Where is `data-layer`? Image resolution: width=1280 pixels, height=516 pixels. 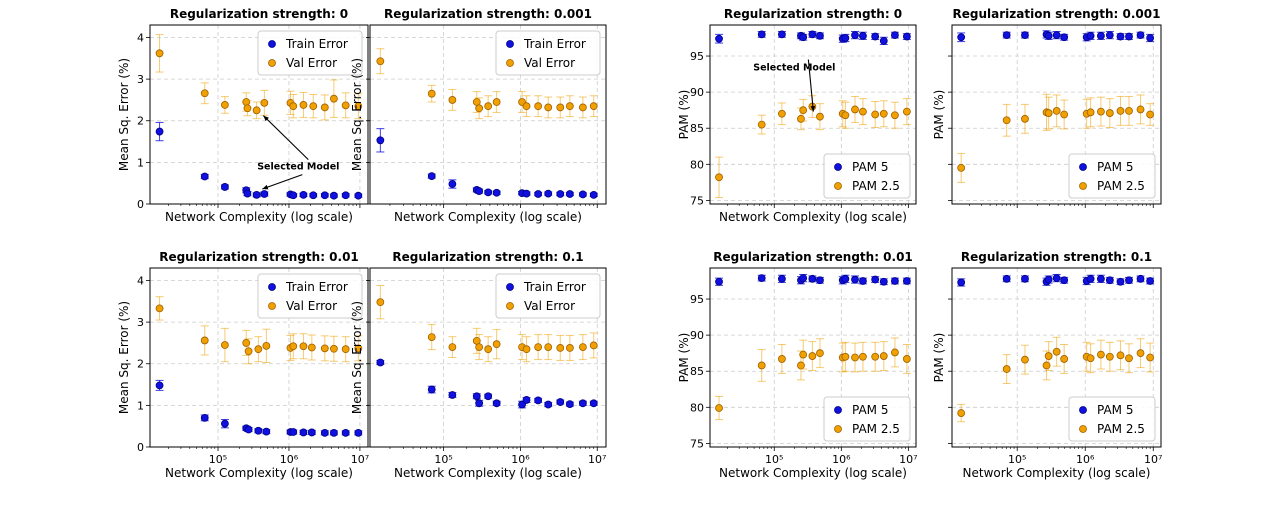 data-layer is located at coordinates (1056, 106).